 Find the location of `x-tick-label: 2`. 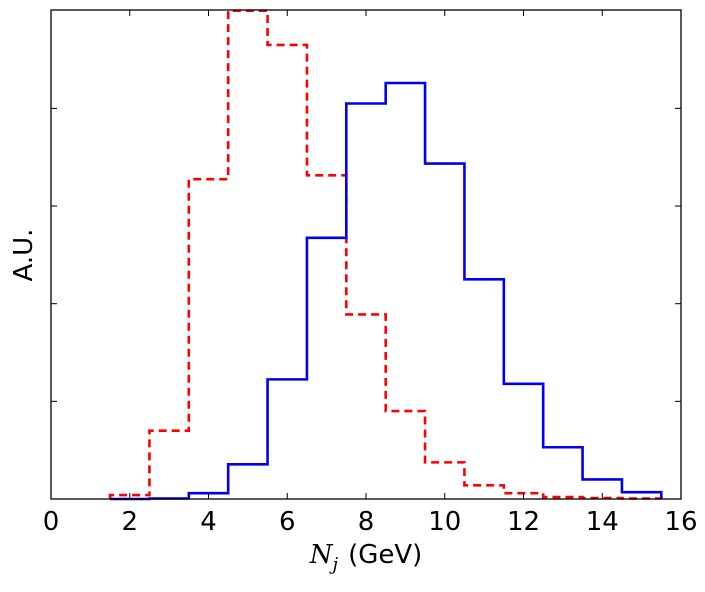

x-tick-label: 2 is located at coordinates (129, 522).